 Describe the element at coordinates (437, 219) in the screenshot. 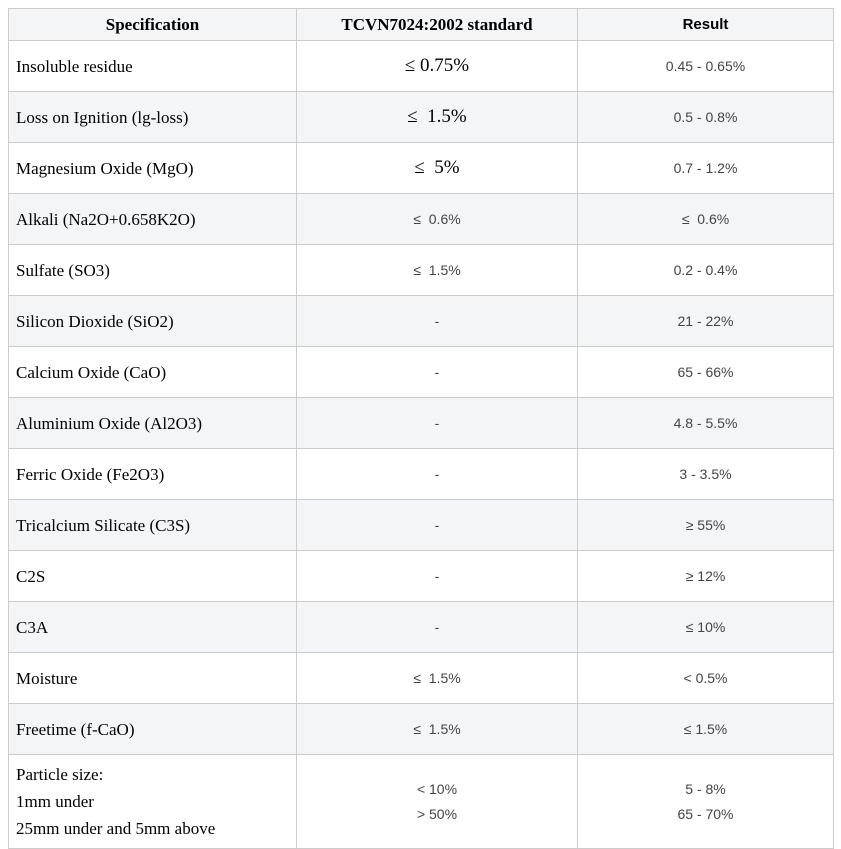

I see `standard-cell: ≤ 0.6%` at that location.